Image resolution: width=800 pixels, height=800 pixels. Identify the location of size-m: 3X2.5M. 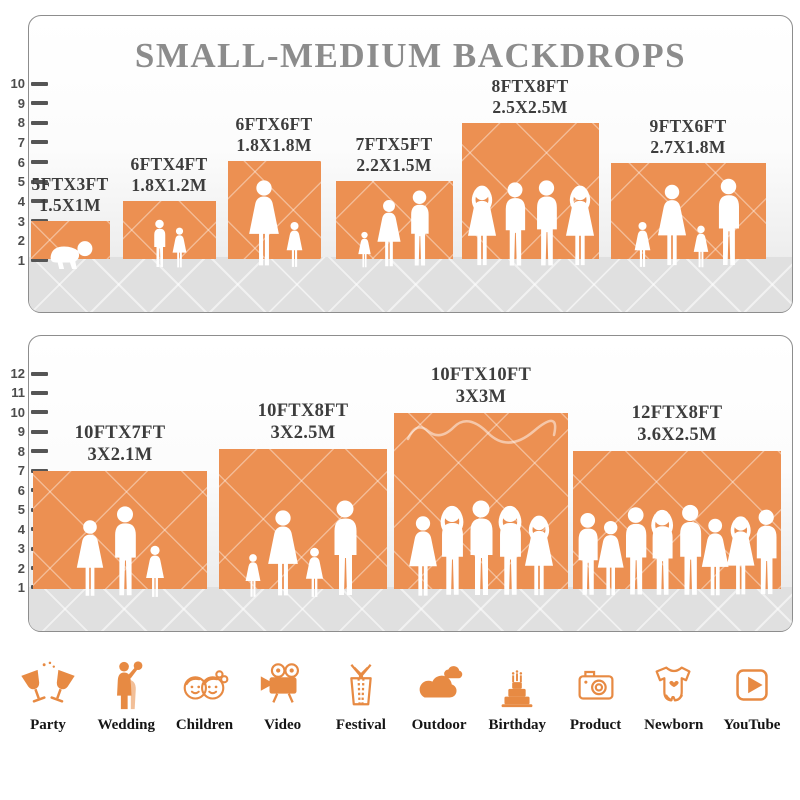
(303, 433).